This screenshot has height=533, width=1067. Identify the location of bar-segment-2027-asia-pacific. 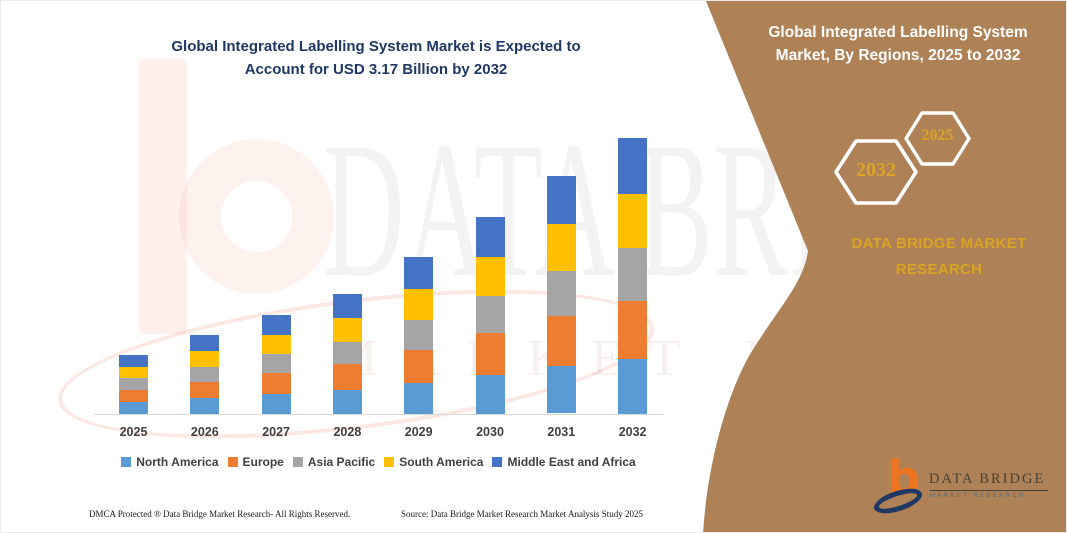
(276, 364).